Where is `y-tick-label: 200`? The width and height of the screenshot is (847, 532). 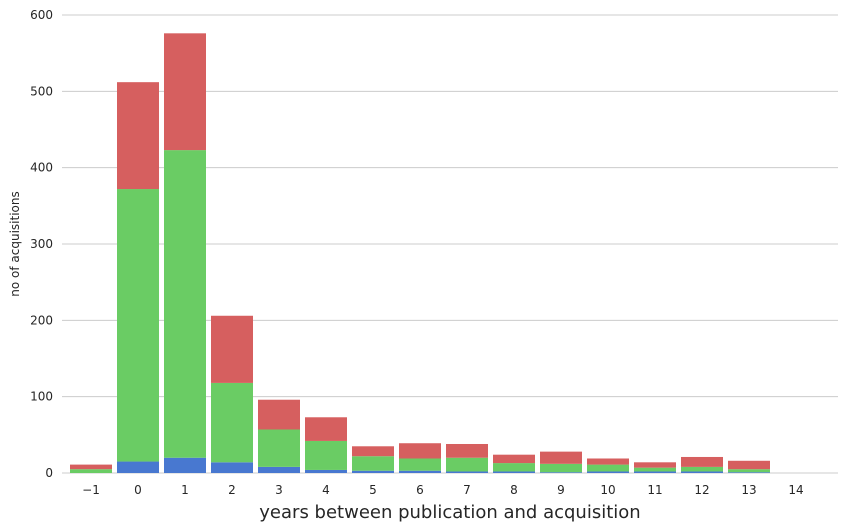 y-tick-label: 200 is located at coordinates (41, 320).